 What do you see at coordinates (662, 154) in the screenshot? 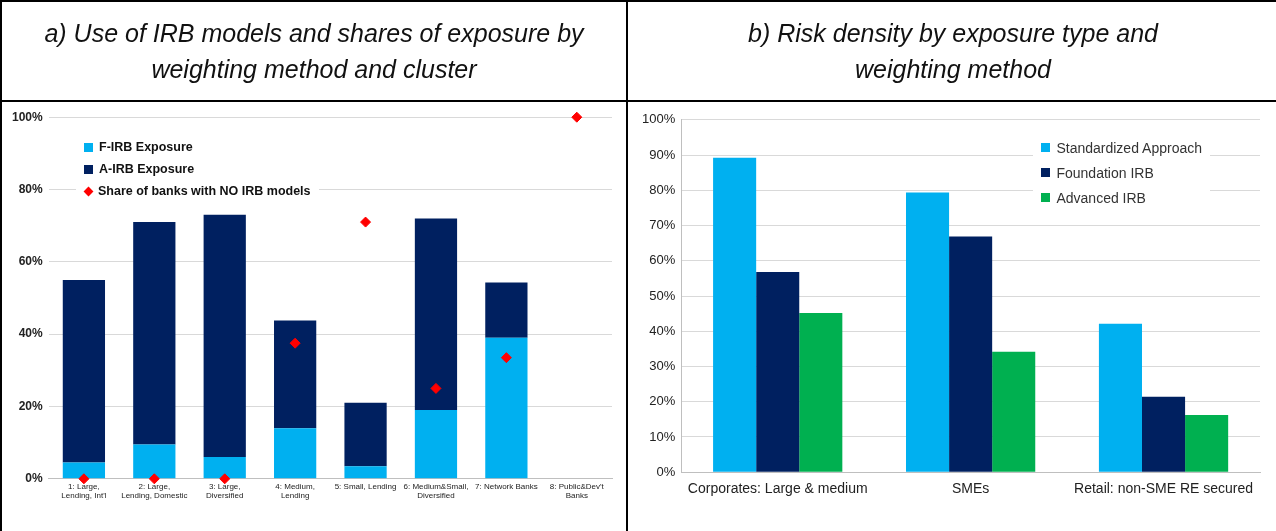
I see `y-tick-label: 90%` at bounding box center [662, 154].